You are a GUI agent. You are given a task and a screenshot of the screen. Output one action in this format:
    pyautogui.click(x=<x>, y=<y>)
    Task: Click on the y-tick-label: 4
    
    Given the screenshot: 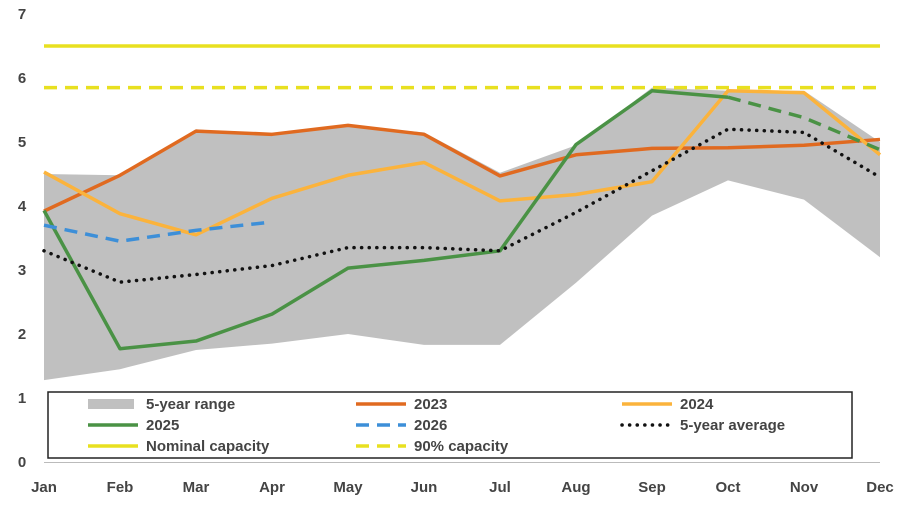 What is the action you would take?
    pyautogui.click(x=22, y=206)
    